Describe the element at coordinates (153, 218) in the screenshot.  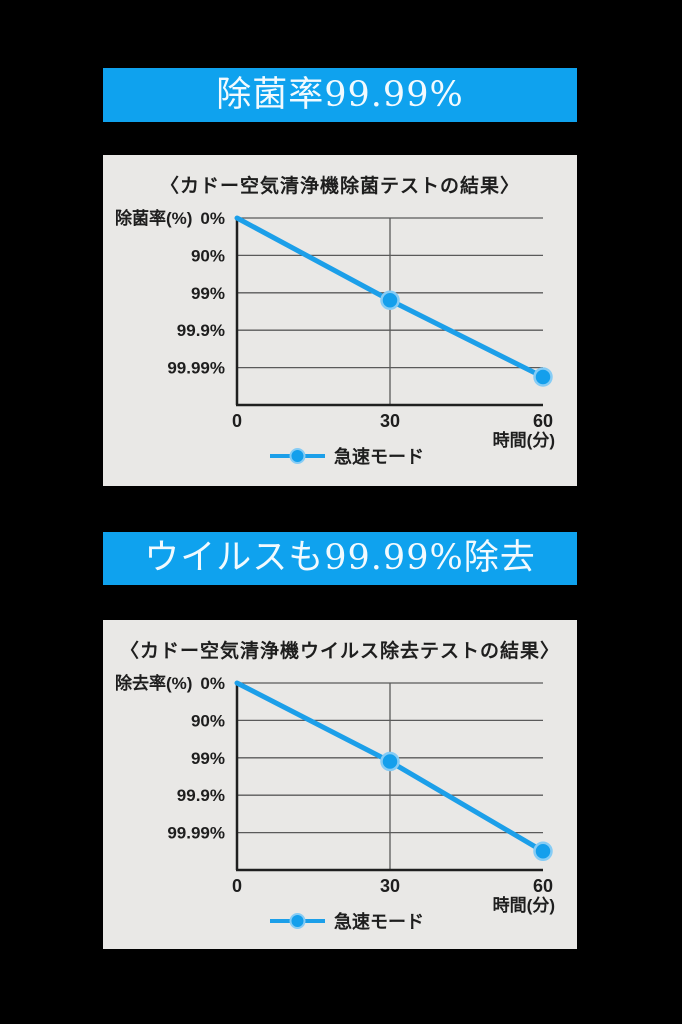
I see `y-axis-label: 除菌率(%)` at that location.